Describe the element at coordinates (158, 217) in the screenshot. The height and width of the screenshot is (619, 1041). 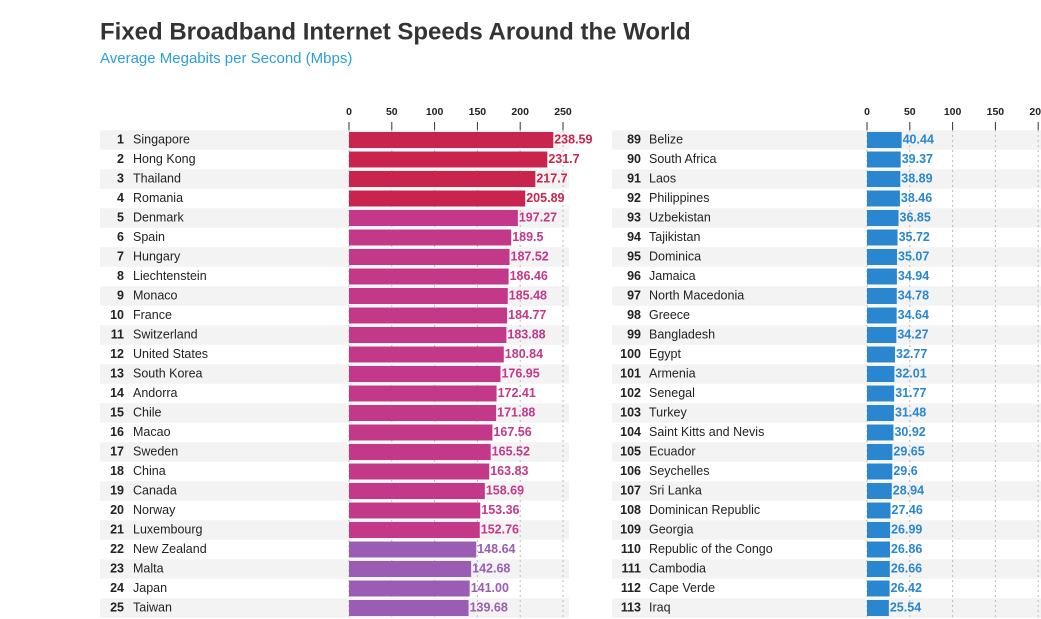
I see `category-label: Denmark` at that location.